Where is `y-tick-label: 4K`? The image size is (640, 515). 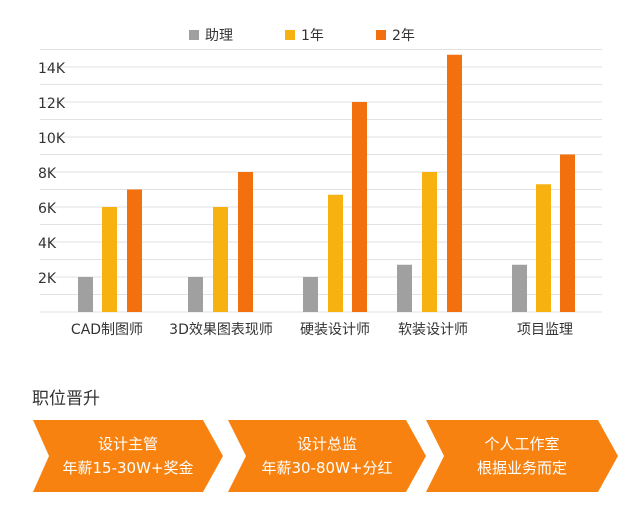 y-tick-label: 4K is located at coordinates (47, 244).